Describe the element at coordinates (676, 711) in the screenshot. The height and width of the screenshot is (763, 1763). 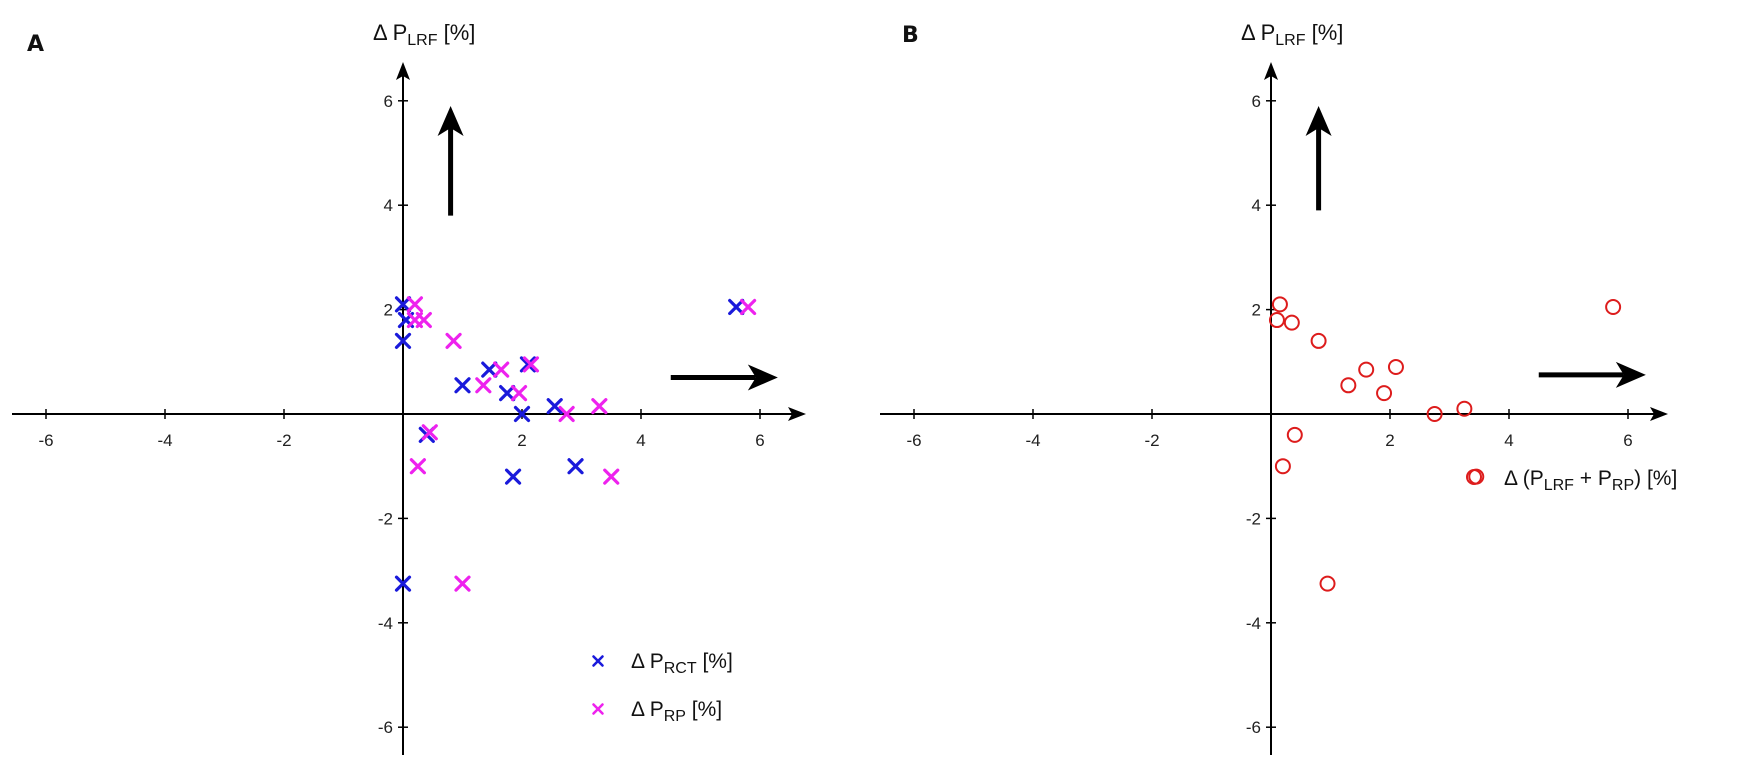
I see `legend-entry: Δ PRP [%]` at that location.